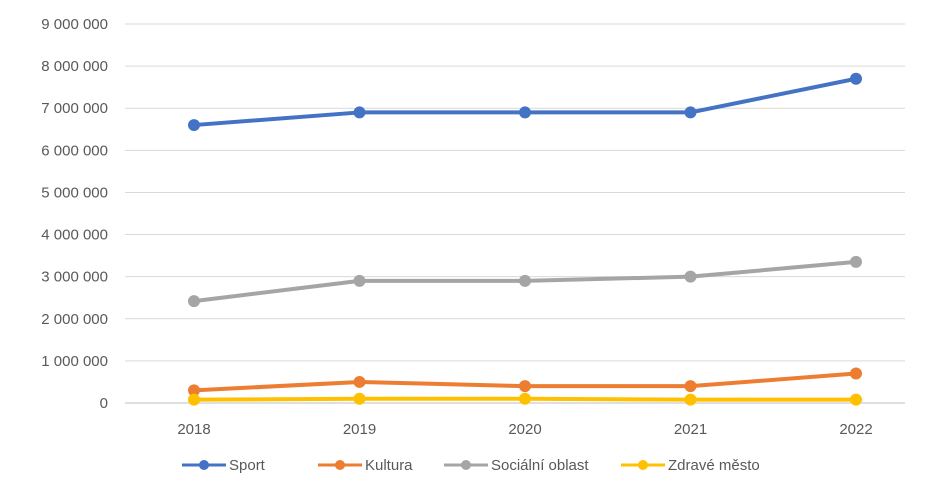 This screenshot has height=487, width=930. I want to click on y-tick-label: 2 000 000, so click(74, 319).